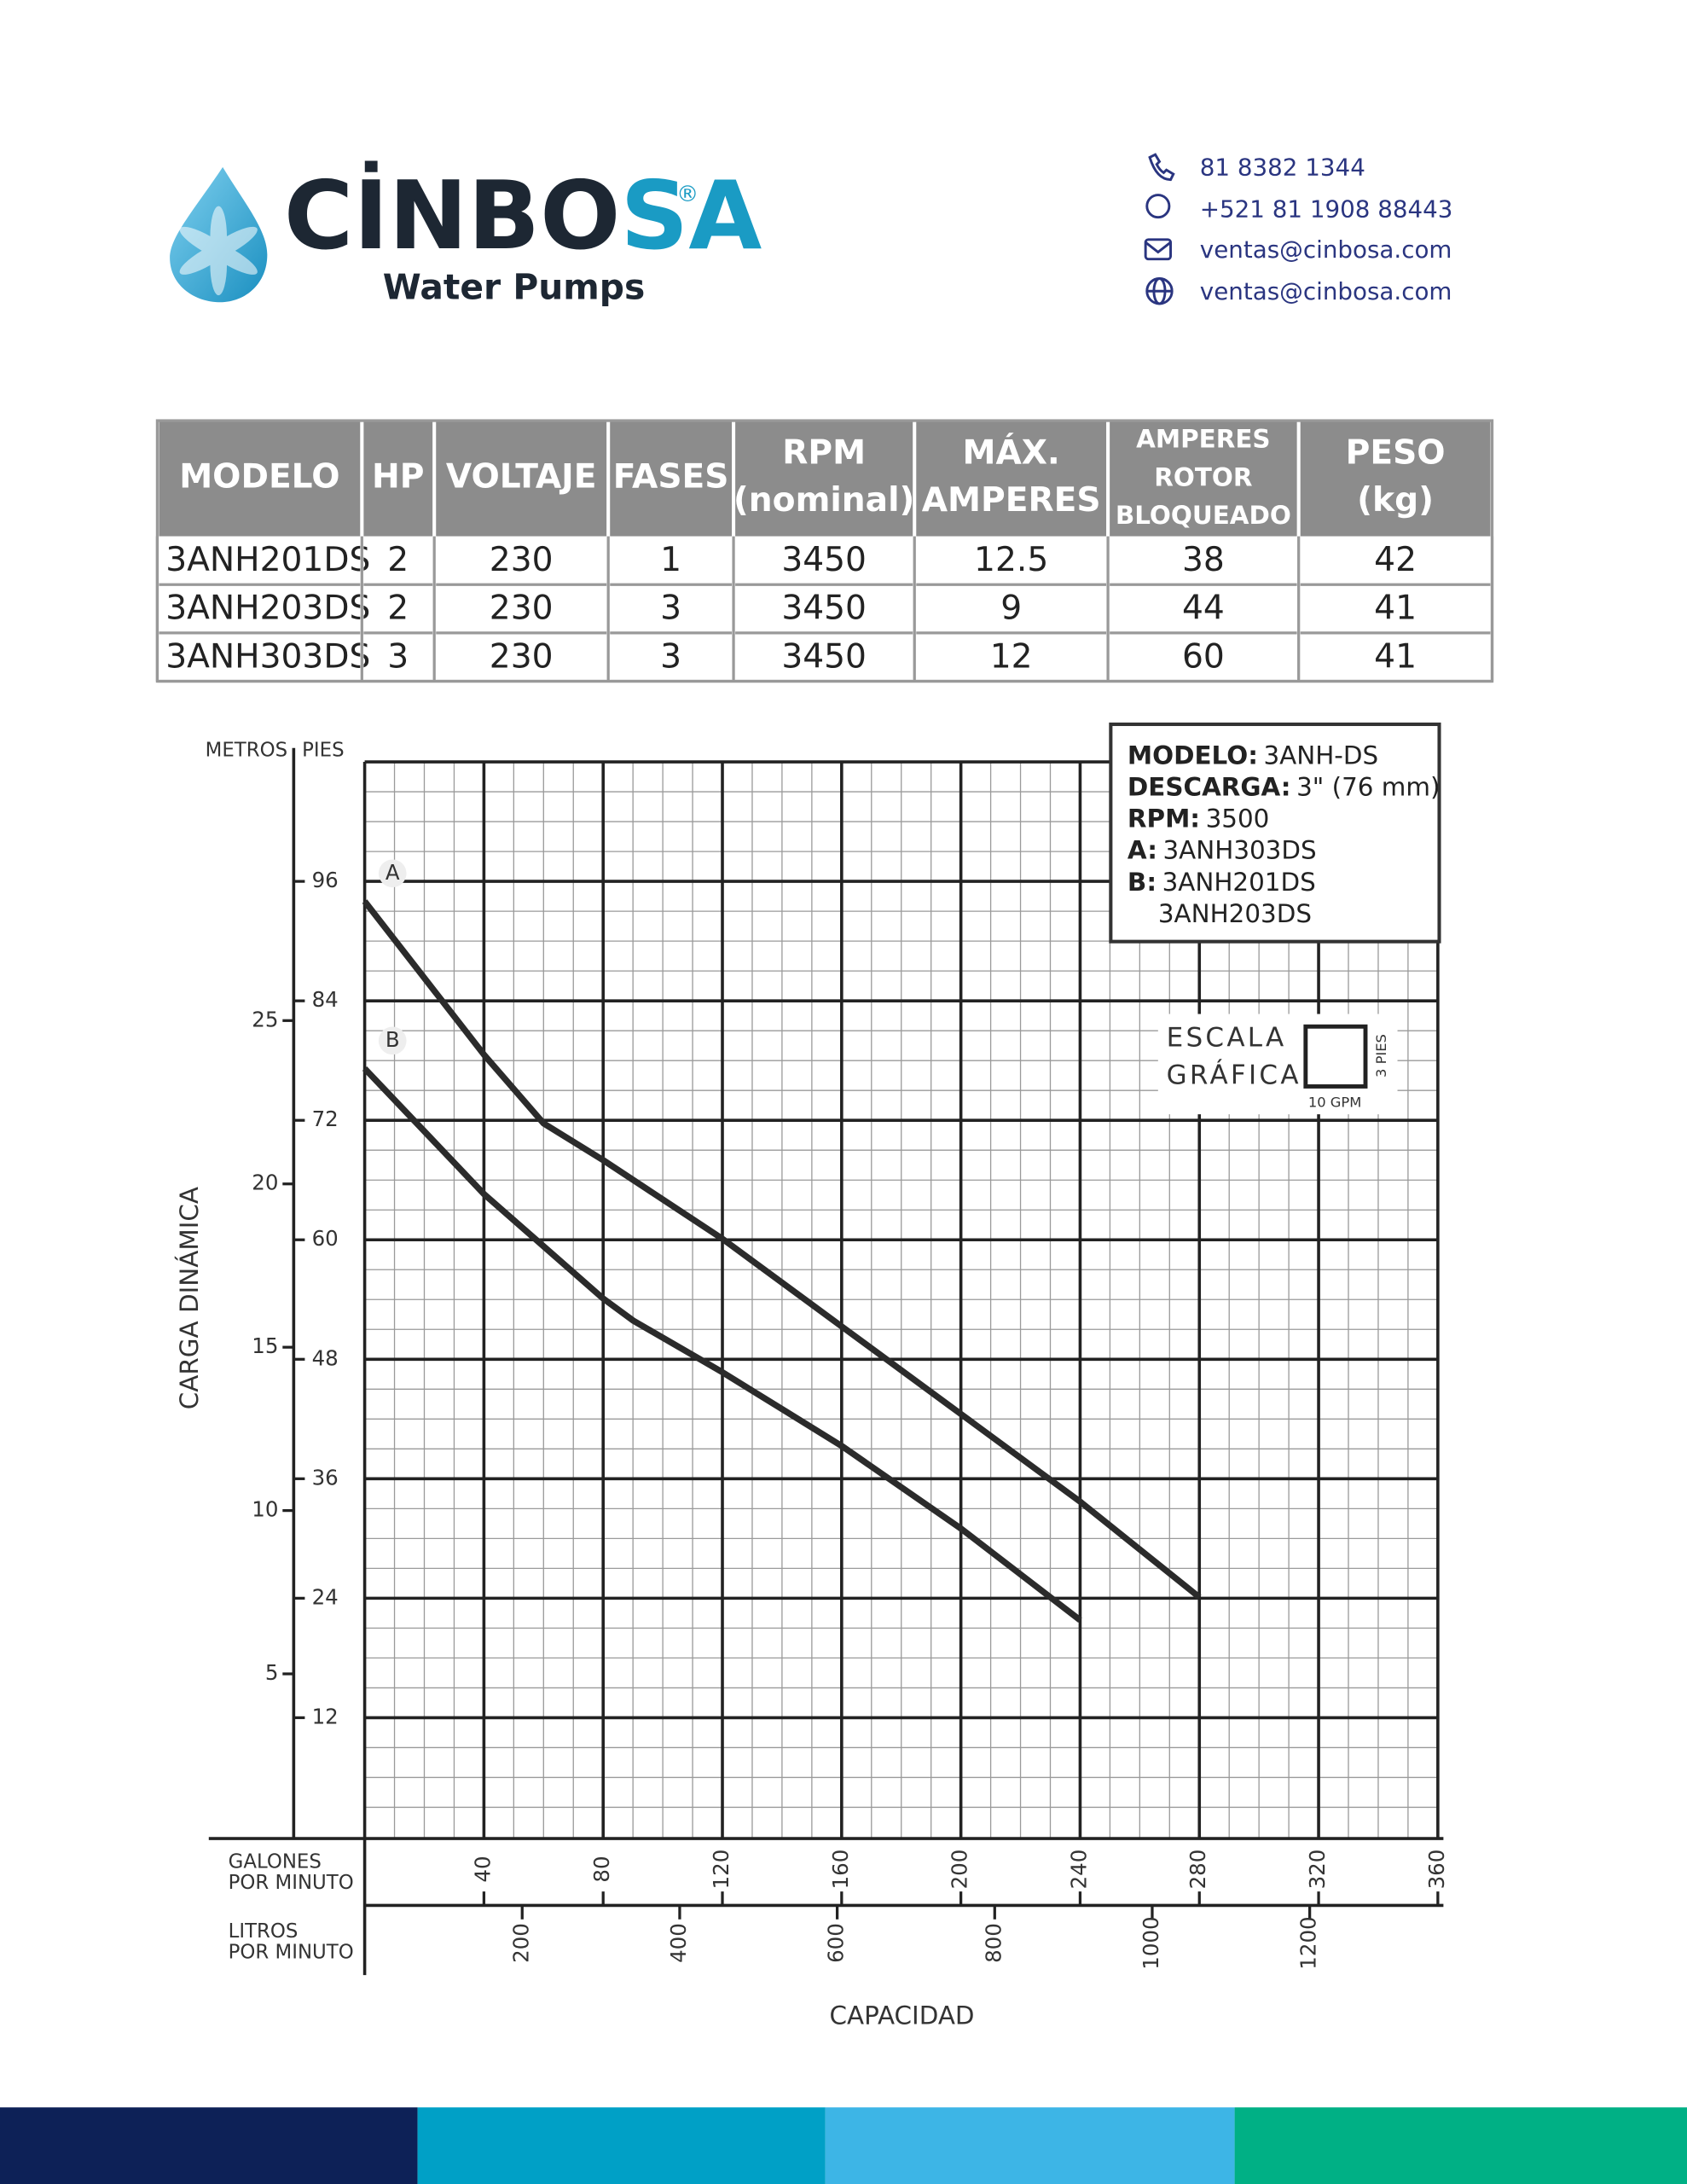 The width and height of the screenshot is (1687, 2184). I want to click on scale-title: GRÁFICA, so click(1234, 1075).